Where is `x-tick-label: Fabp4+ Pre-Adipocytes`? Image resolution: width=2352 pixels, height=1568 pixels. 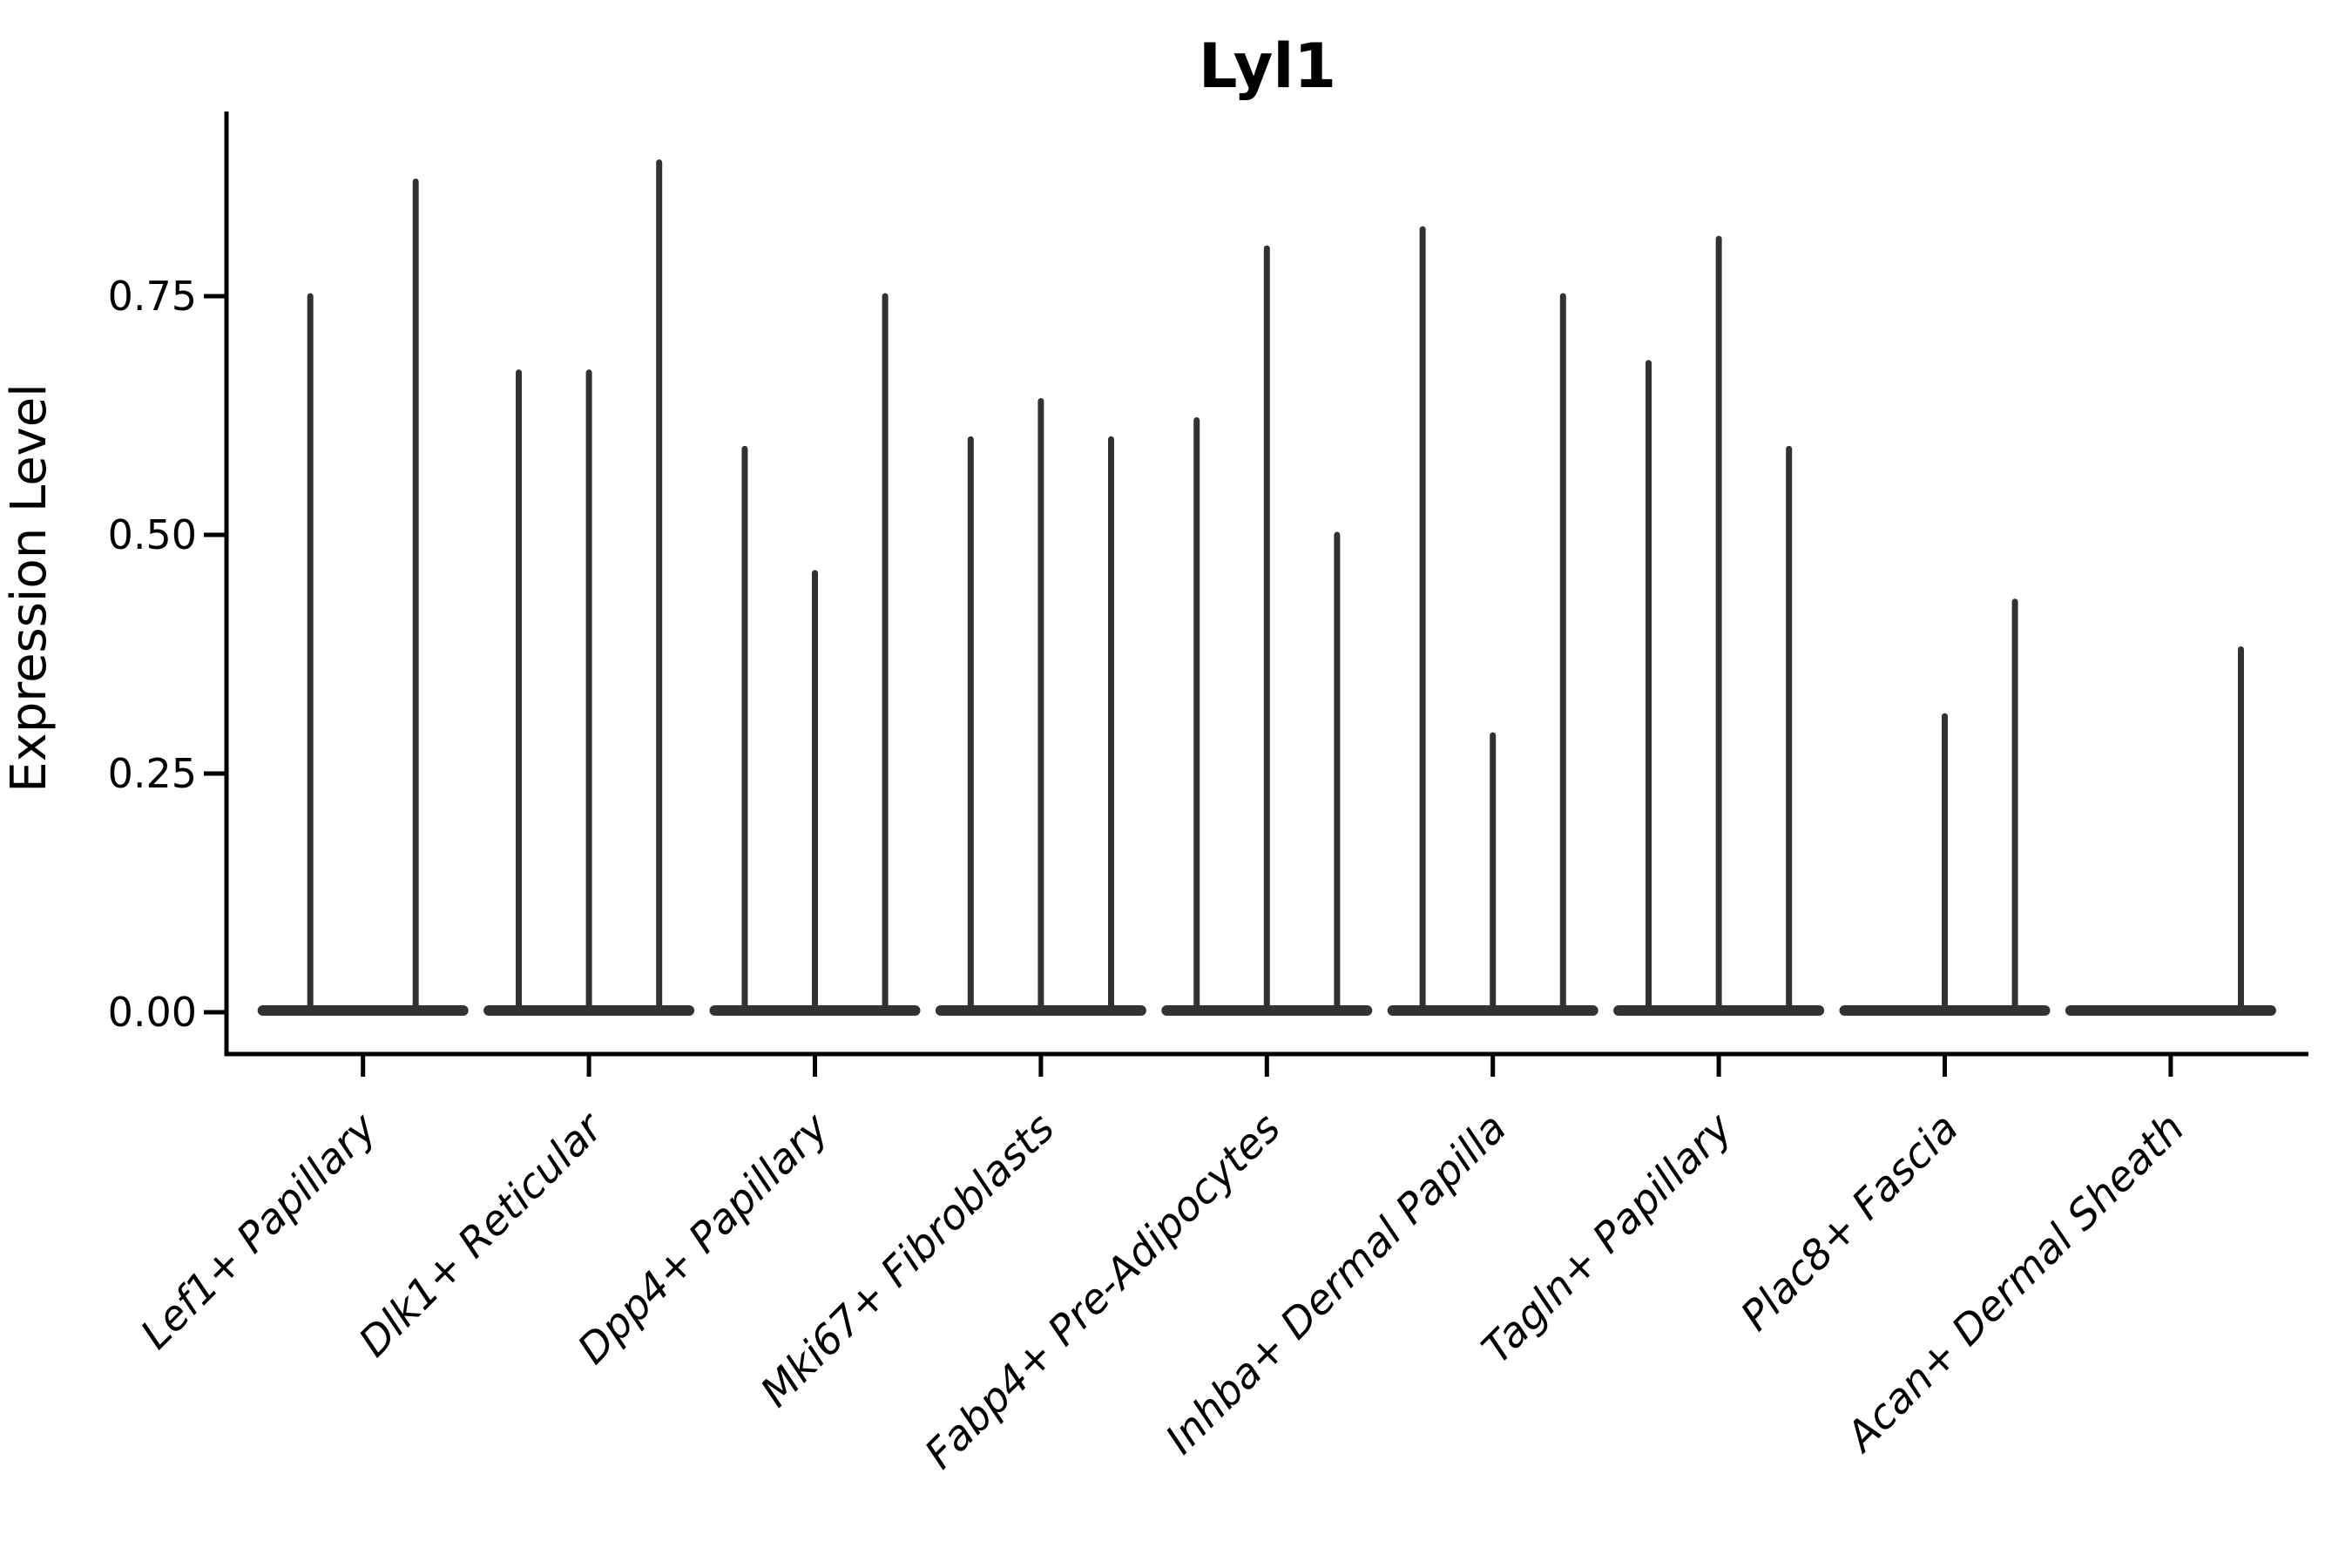 x-tick-label: Fabp4+ Pre-Adipocytes is located at coordinates (1103, 1291).